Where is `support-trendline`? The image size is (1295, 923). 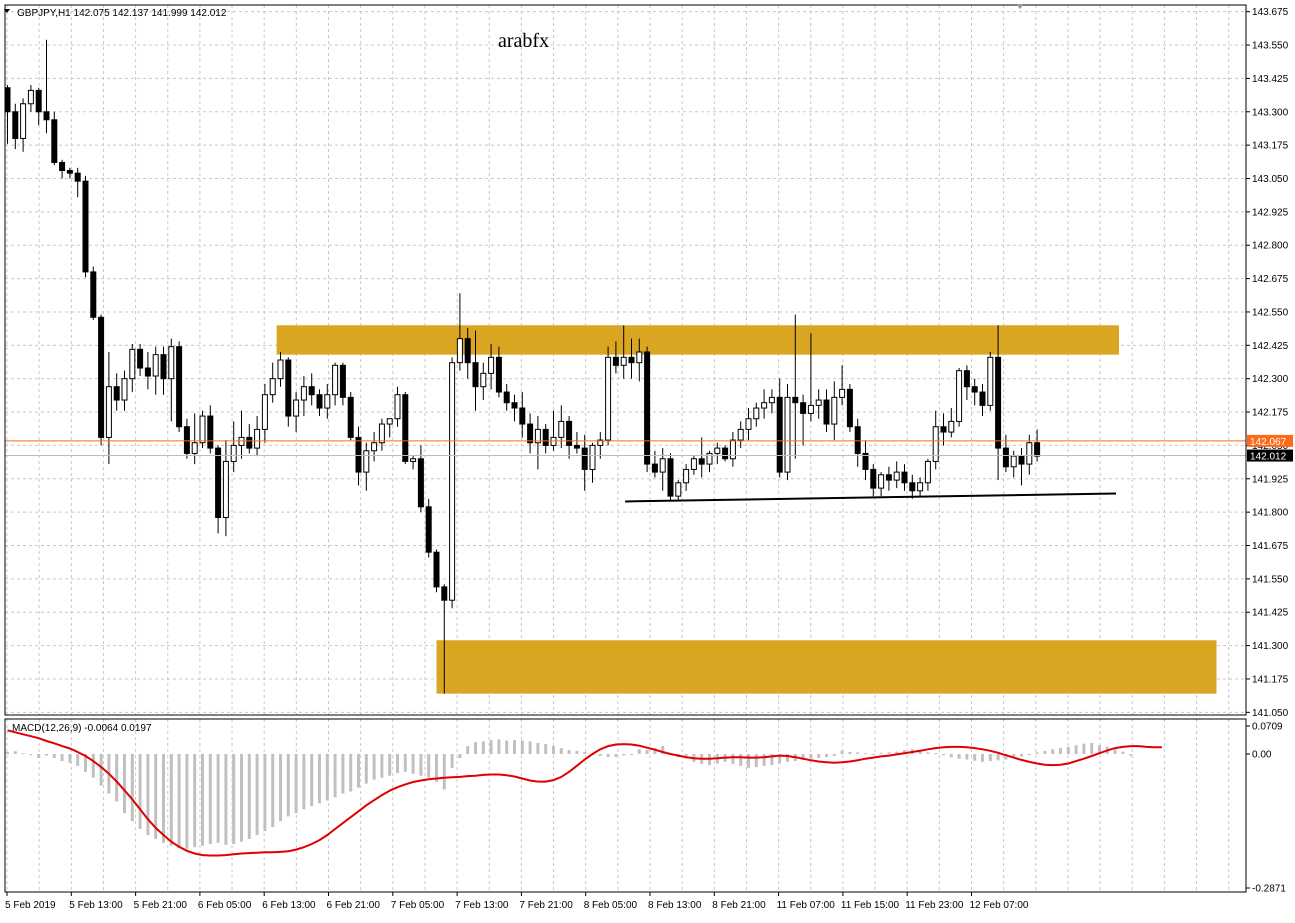 support-trendline is located at coordinates (871, 497).